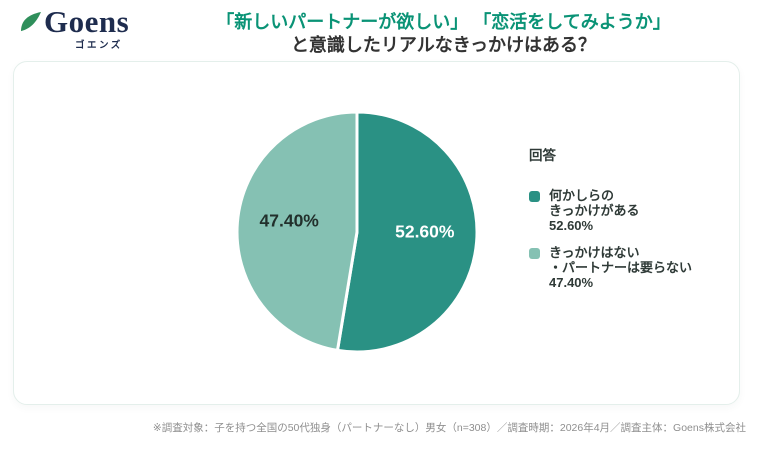 The height and width of the screenshot is (450, 757). What do you see at coordinates (99, 45) in the screenshot?
I see `brand-subtitle: ゴエンズ` at bounding box center [99, 45].